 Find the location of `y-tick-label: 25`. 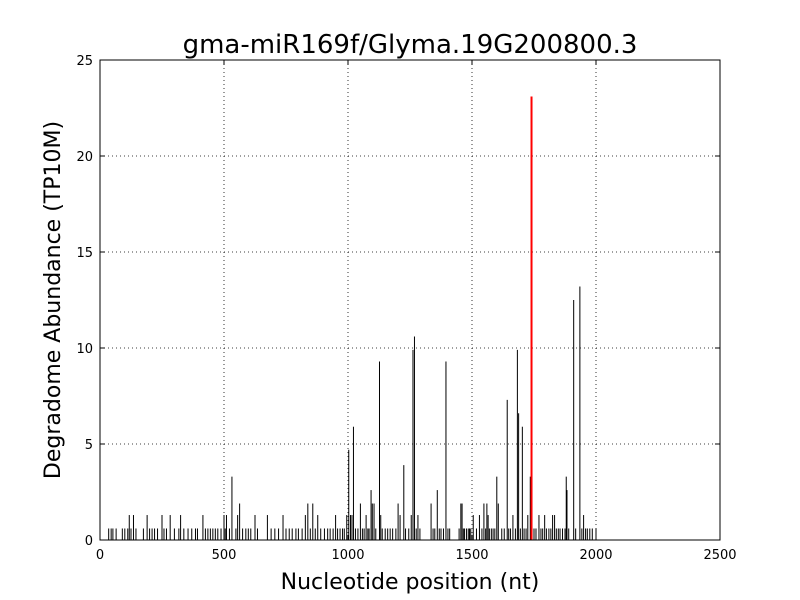

y-tick-label: 25 is located at coordinates (84, 61).